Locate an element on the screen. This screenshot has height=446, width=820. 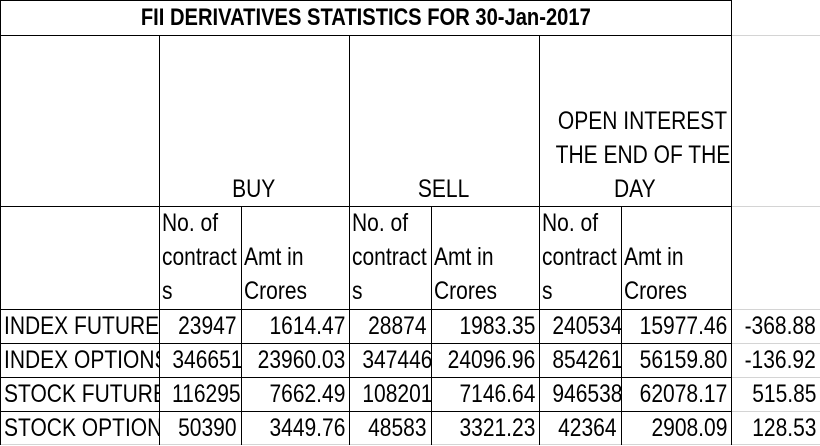
subheader-buy-contracts: No. of contract s is located at coordinates (199, 257).